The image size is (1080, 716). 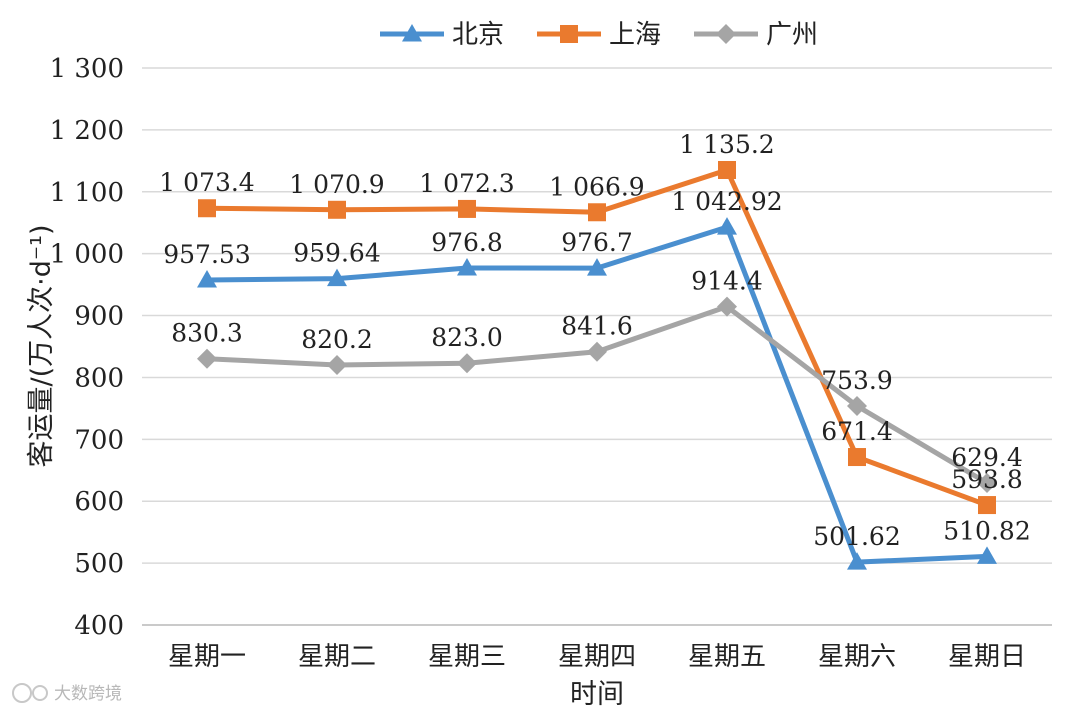 I want to click on data-label: 823.0, so click(x=467, y=337).